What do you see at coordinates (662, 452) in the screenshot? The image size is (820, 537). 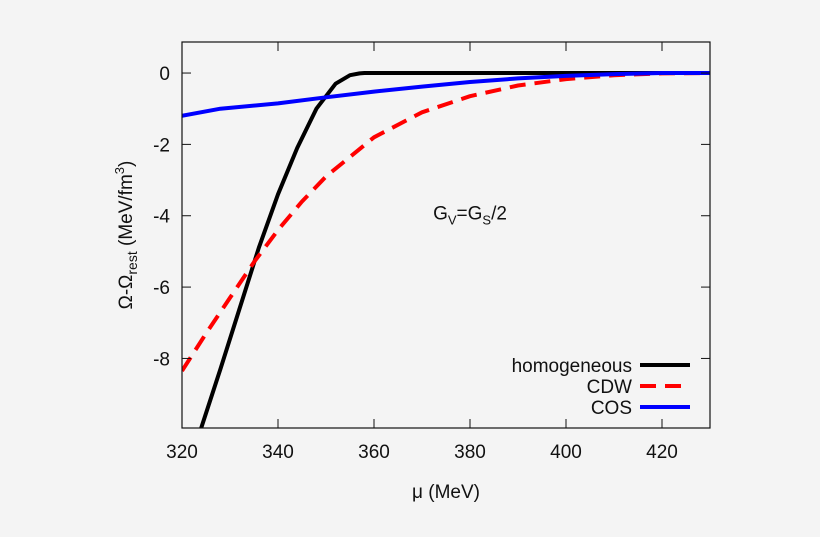 I see `x-tick-label: 420` at bounding box center [662, 452].